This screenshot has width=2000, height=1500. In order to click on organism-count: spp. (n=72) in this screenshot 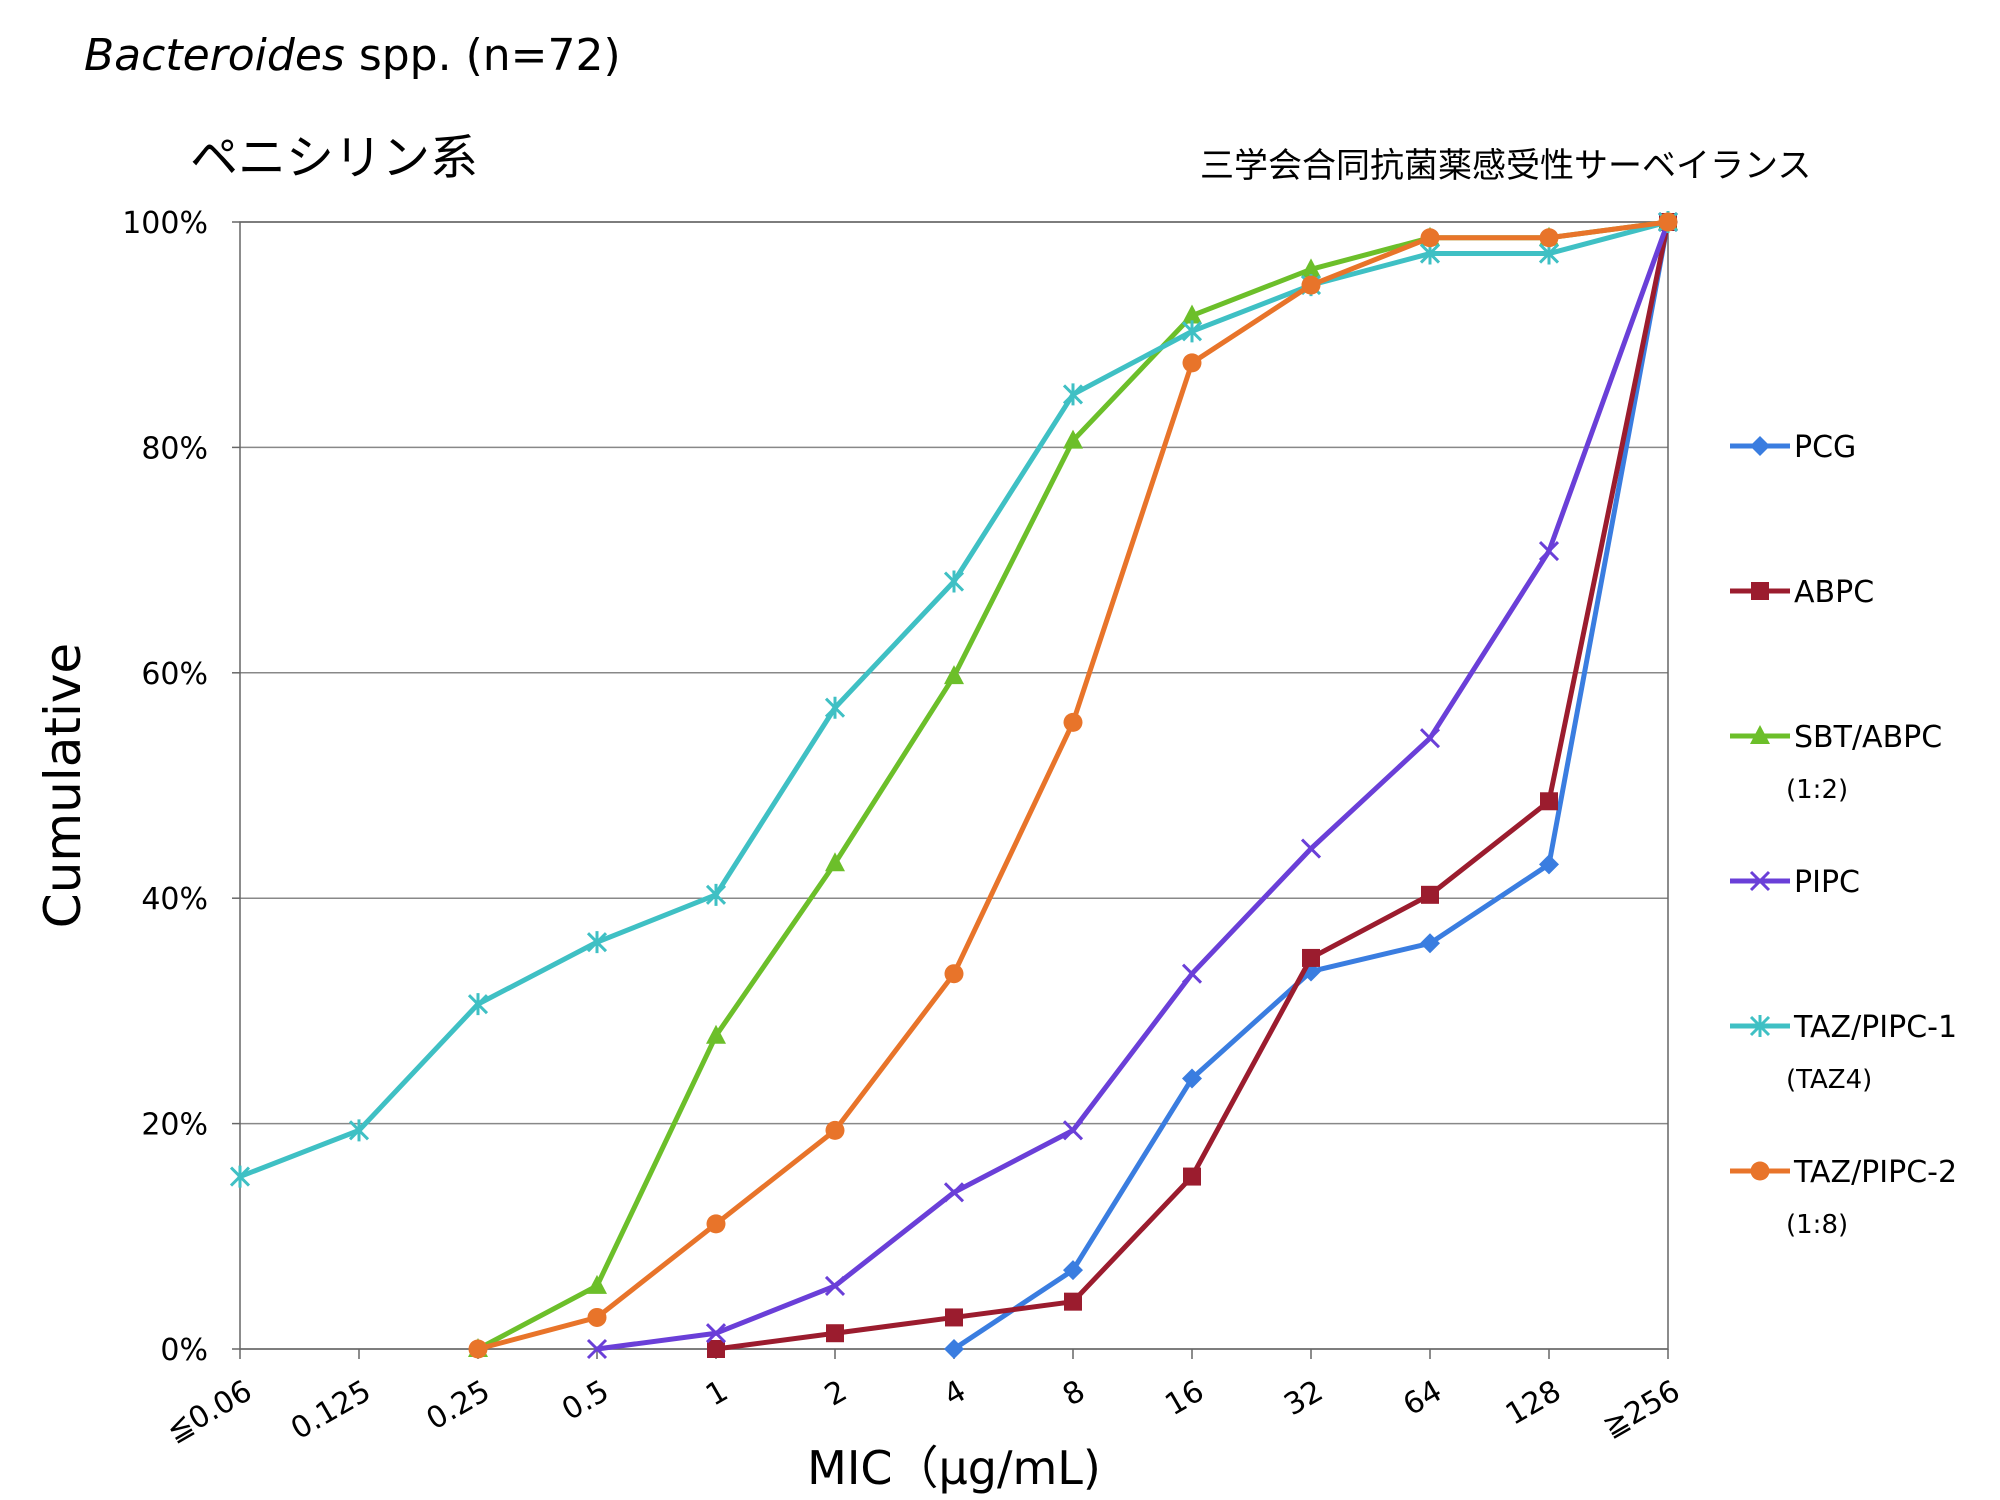, I will do `click(482, 55)`.